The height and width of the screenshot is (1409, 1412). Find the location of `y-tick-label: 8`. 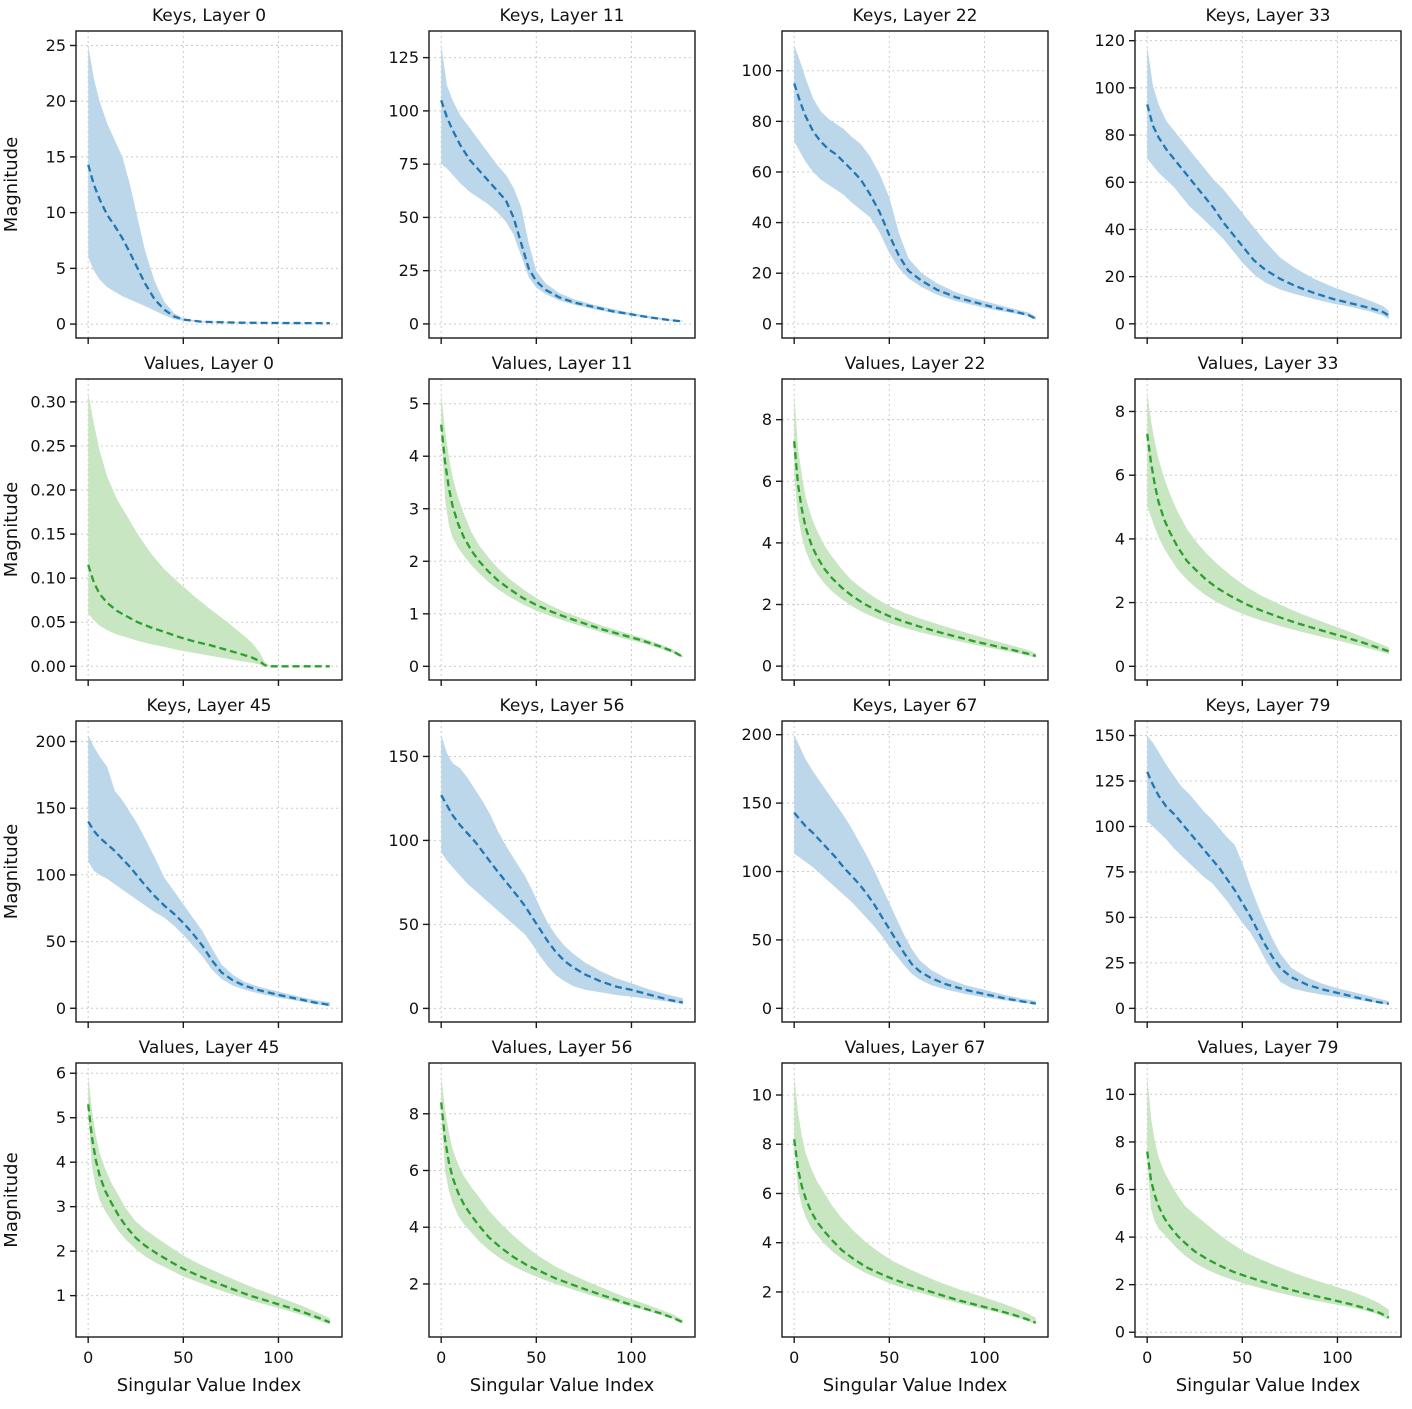

y-tick-label: 8 is located at coordinates (767, 419).